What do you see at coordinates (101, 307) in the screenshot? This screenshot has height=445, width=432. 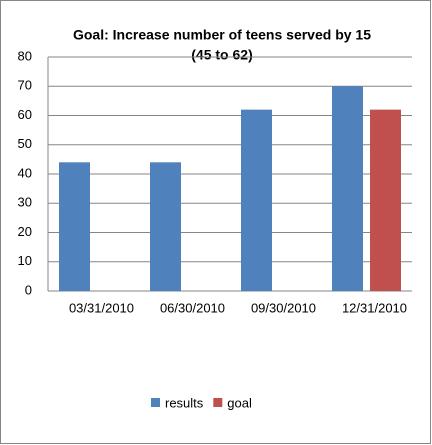 I see `x-tick-label: 03/31/2010` at bounding box center [101, 307].